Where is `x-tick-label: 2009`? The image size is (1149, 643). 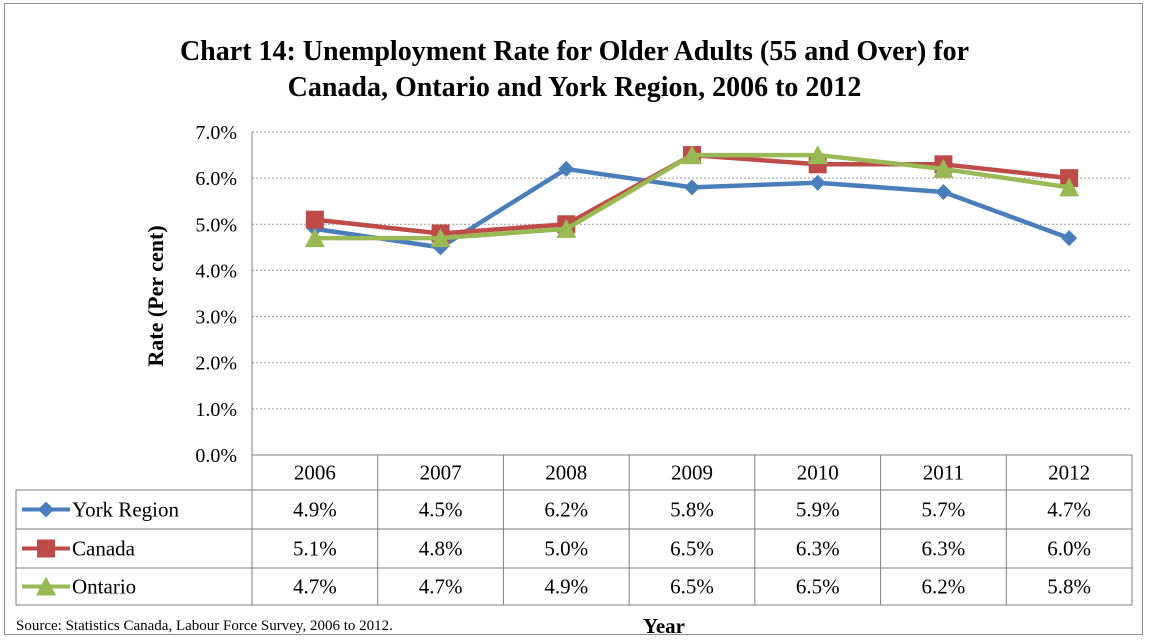
x-tick-label: 2009 is located at coordinates (692, 473).